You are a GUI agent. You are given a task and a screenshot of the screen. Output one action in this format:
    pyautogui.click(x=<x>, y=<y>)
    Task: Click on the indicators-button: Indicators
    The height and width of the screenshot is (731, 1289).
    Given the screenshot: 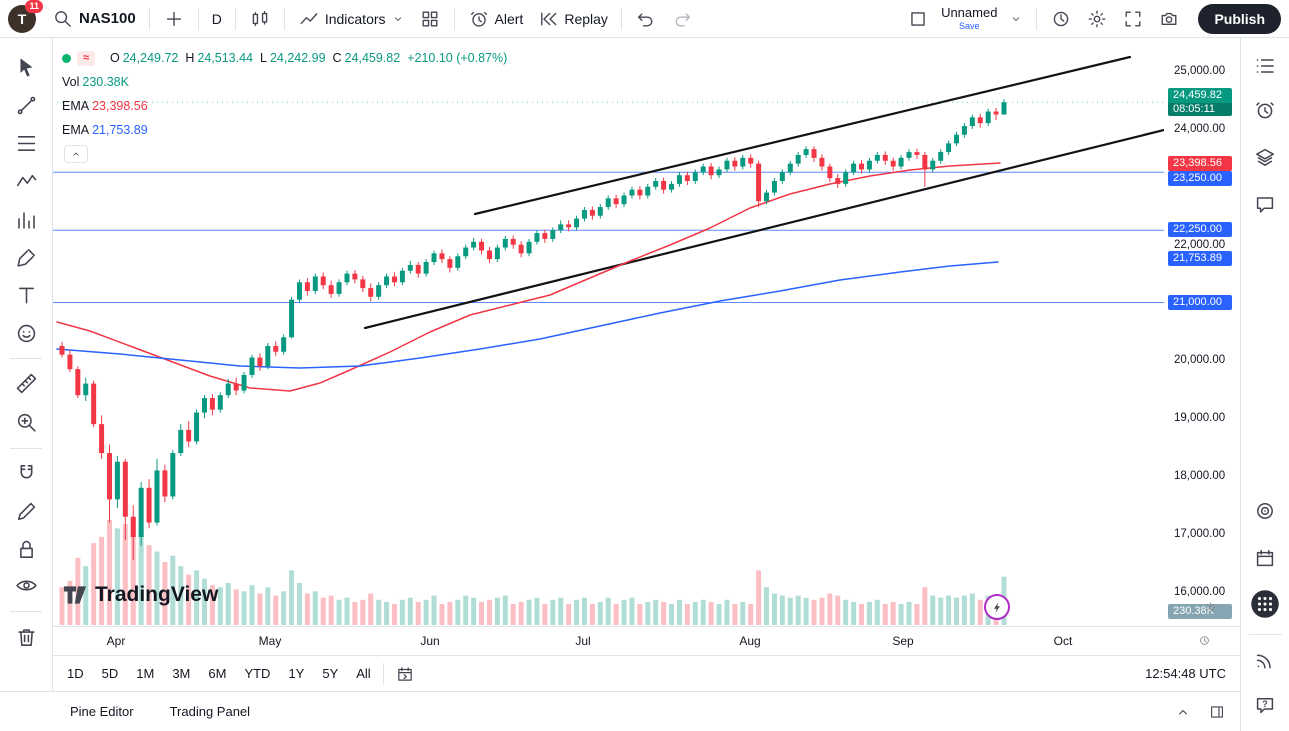 What is the action you would take?
    pyautogui.click(x=351, y=19)
    